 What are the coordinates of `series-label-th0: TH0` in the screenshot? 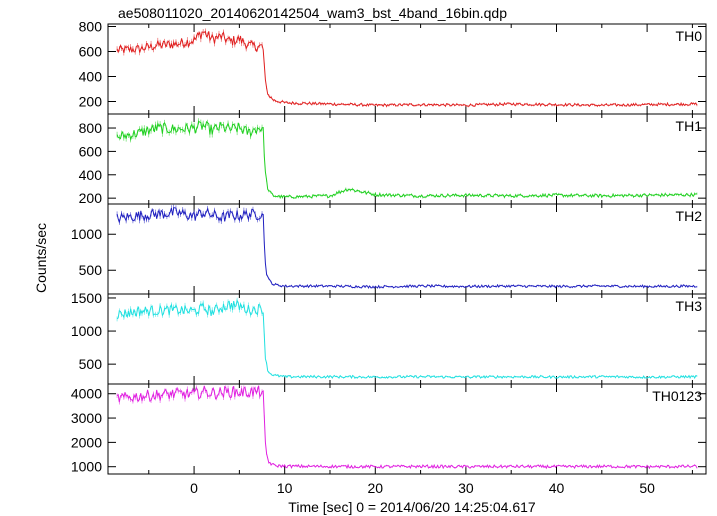 It's located at (689, 36).